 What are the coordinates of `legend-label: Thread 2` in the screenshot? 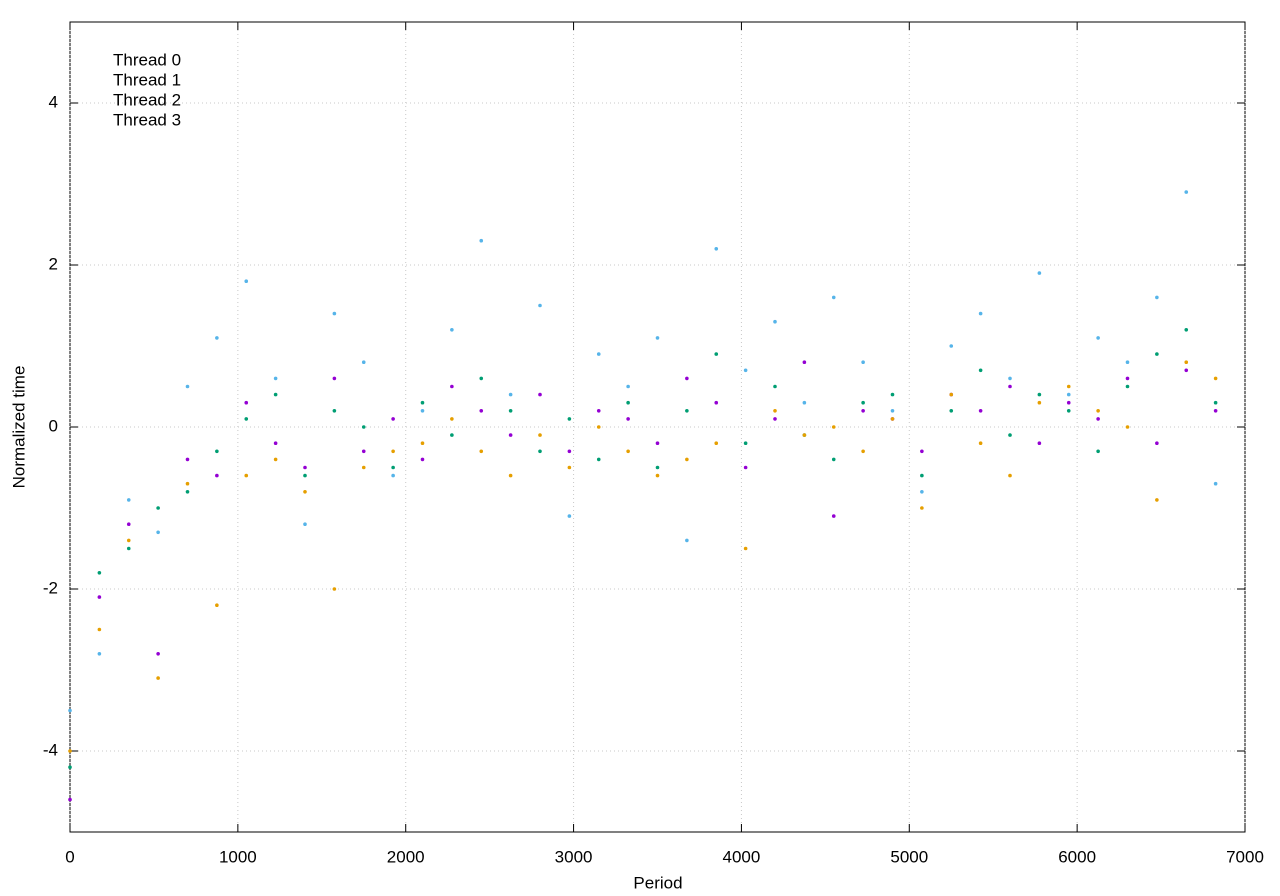 It's located at (147, 99).